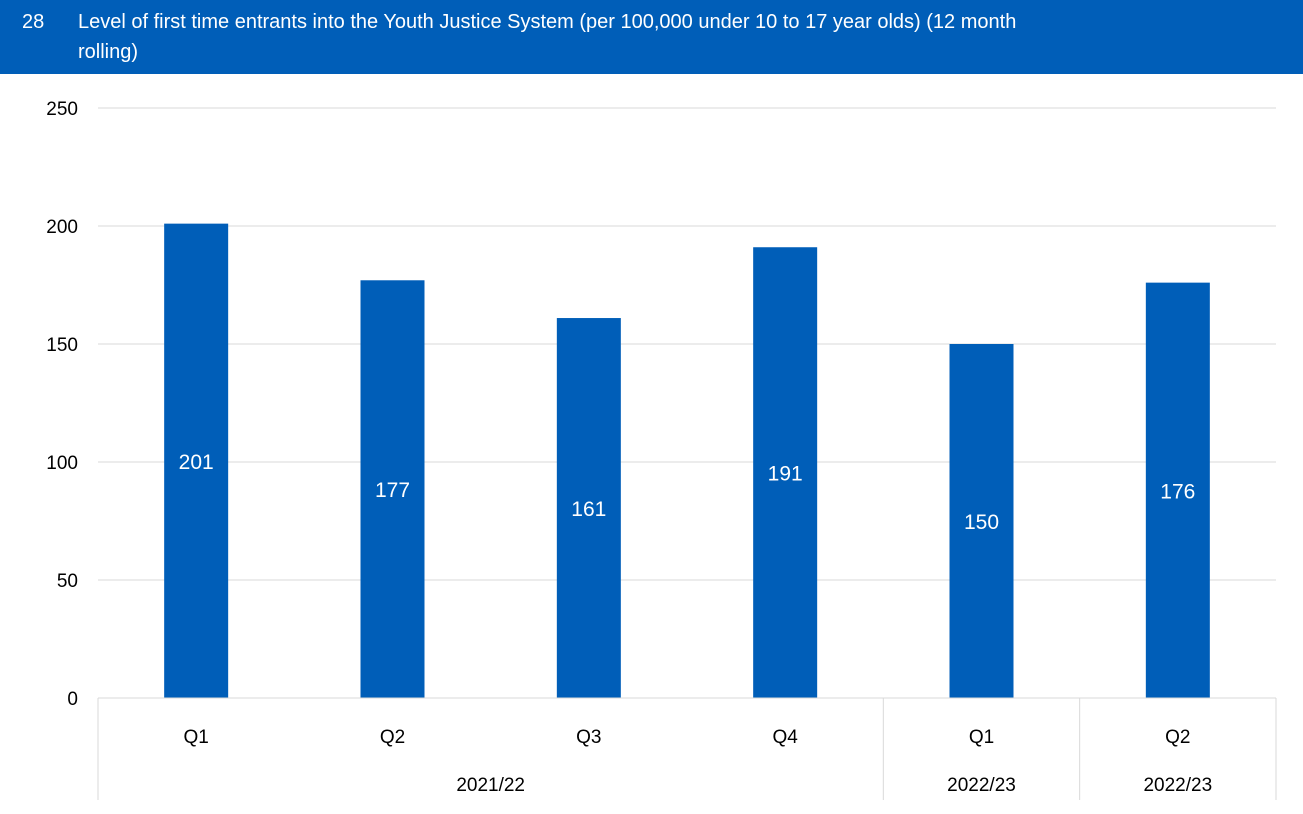 The width and height of the screenshot is (1303, 814). What do you see at coordinates (785, 737) in the screenshot?
I see `x-tick-label: Q4` at bounding box center [785, 737].